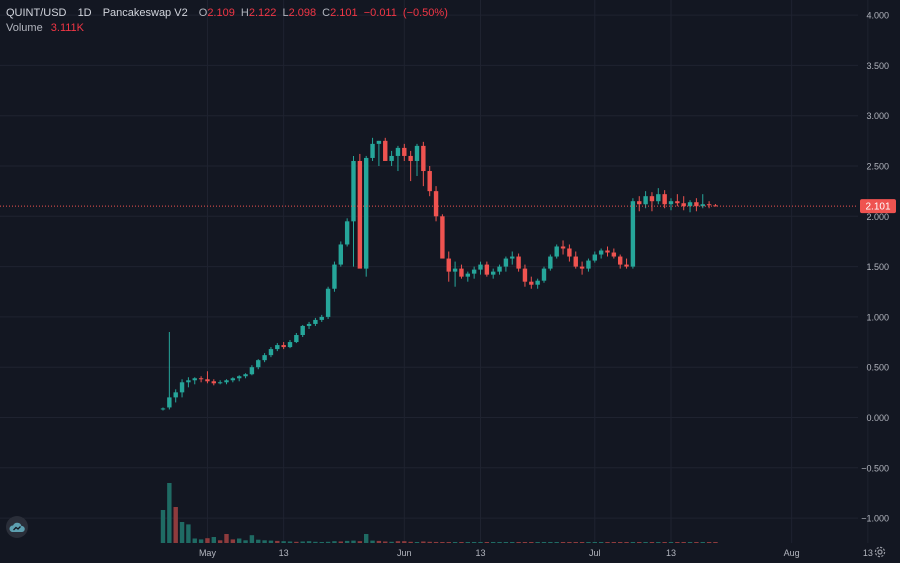 This screenshot has width=900, height=563. What do you see at coordinates (878, 206) in the screenshot?
I see `last-price-tag-box` at bounding box center [878, 206].